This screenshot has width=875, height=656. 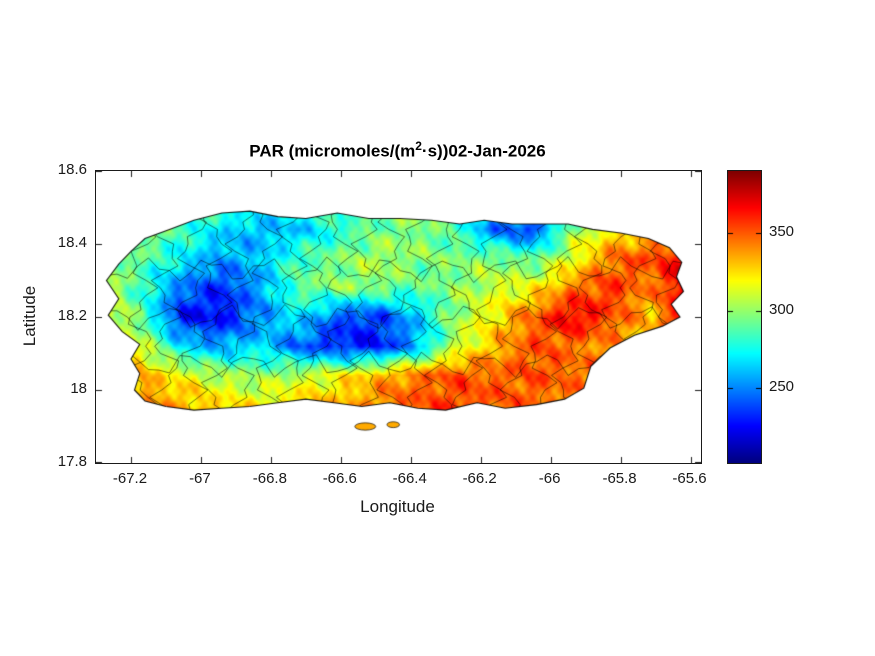 I want to click on title-text-prefix: PAR (micromoles/(m, so click(x=332, y=151).